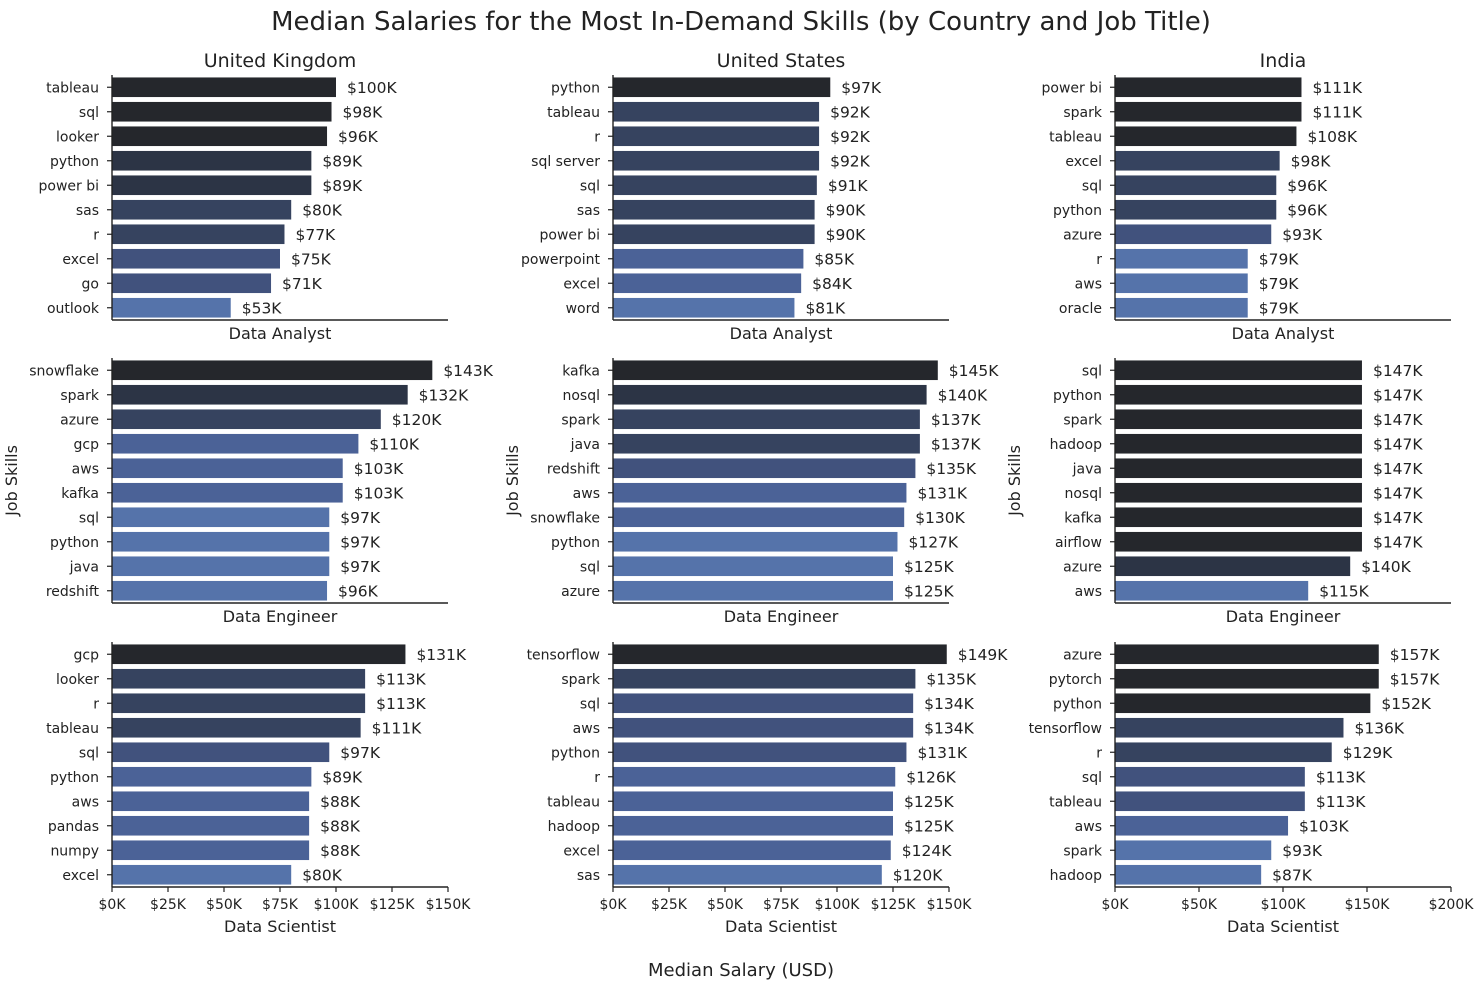  What do you see at coordinates (80, 260) in the screenshot?
I see `y-tick-label: excel` at bounding box center [80, 260].